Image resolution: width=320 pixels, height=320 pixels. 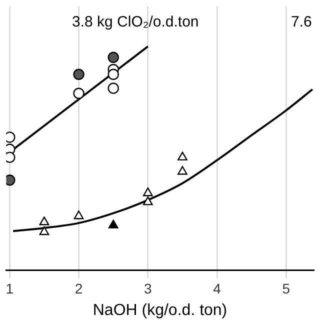 What do you see at coordinates (286, 288) in the screenshot?
I see `x-tick-label: 5` at bounding box center [286, 288].